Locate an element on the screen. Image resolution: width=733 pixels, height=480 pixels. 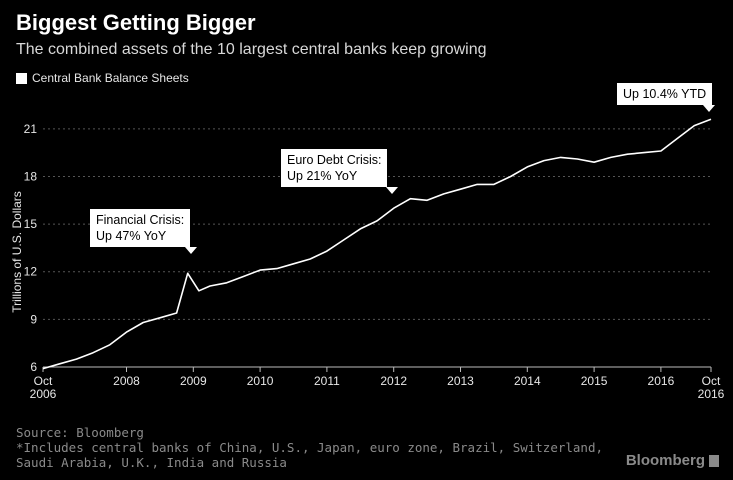
legend: Central Bank Balance Sheets is located at coordinates (102, 78).